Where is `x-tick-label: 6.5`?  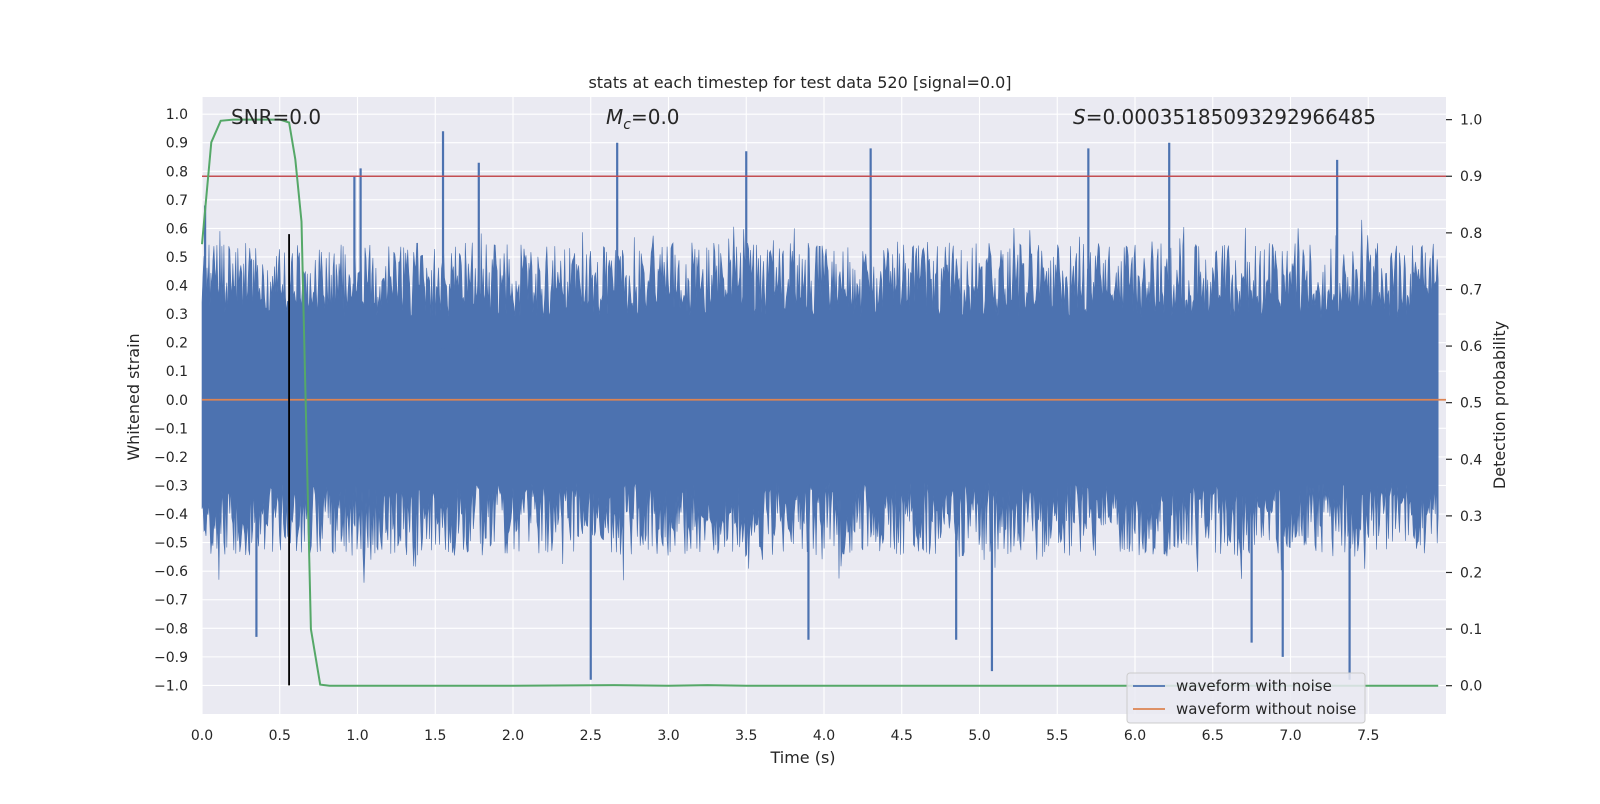 x-tick-label: 6.5 is located at coordinates (1213, 736).